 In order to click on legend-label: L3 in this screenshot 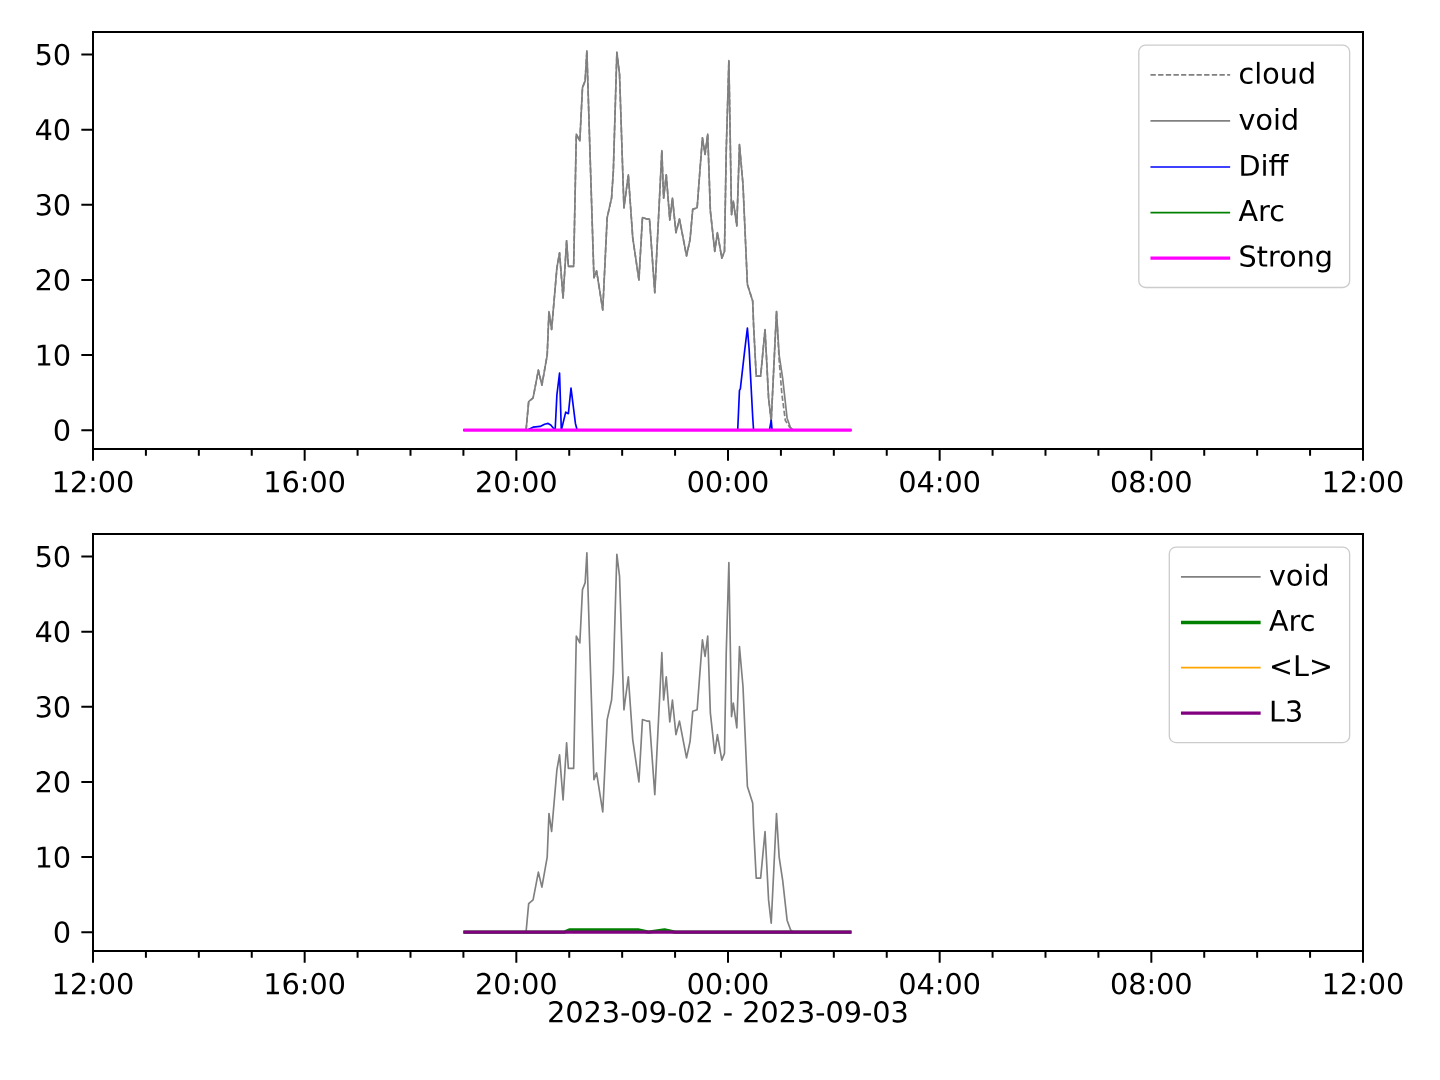, I will do `click(1286, 711)`.